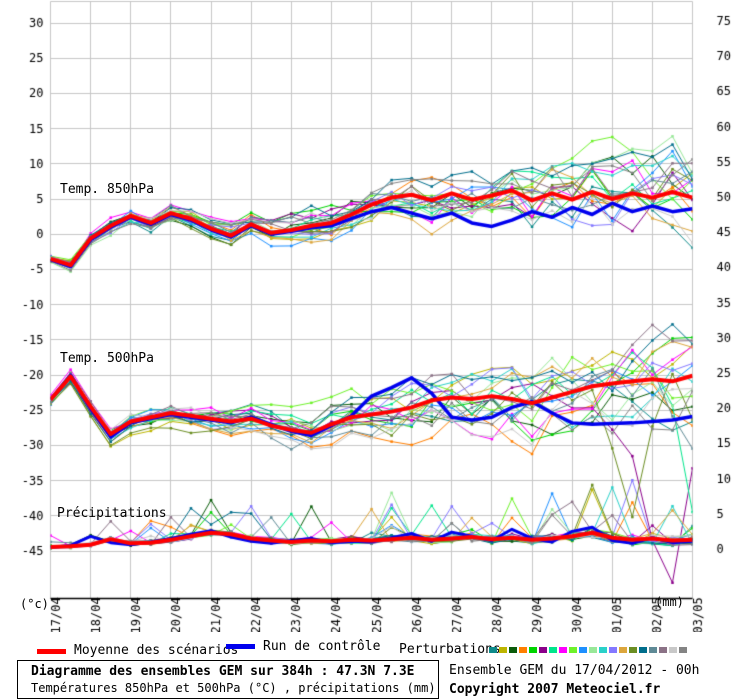  What do you see at coordinates (34, 604) in the screenshot?
I see `left-axis-unit-label: (°c)` at bounding box center [34, 604].